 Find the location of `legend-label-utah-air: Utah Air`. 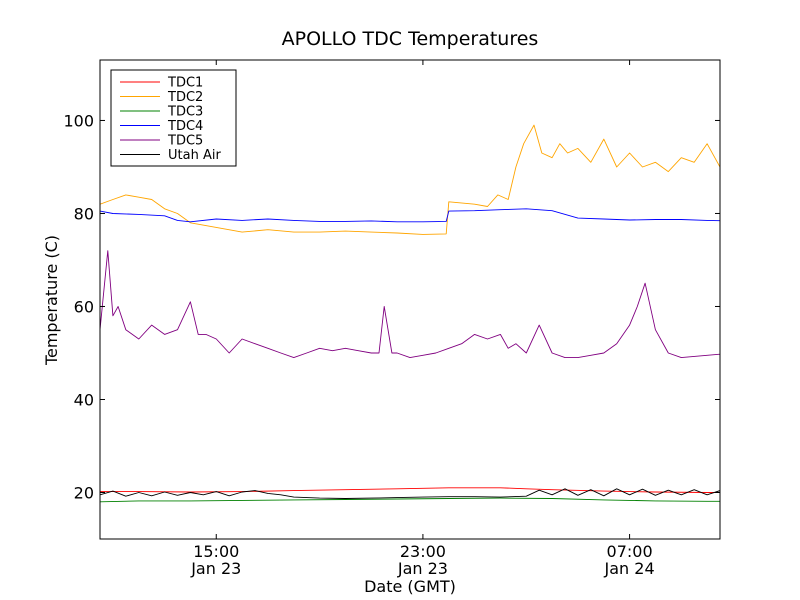

legend-label-utah-air: Utah Air is located at coordinates (194, 155).